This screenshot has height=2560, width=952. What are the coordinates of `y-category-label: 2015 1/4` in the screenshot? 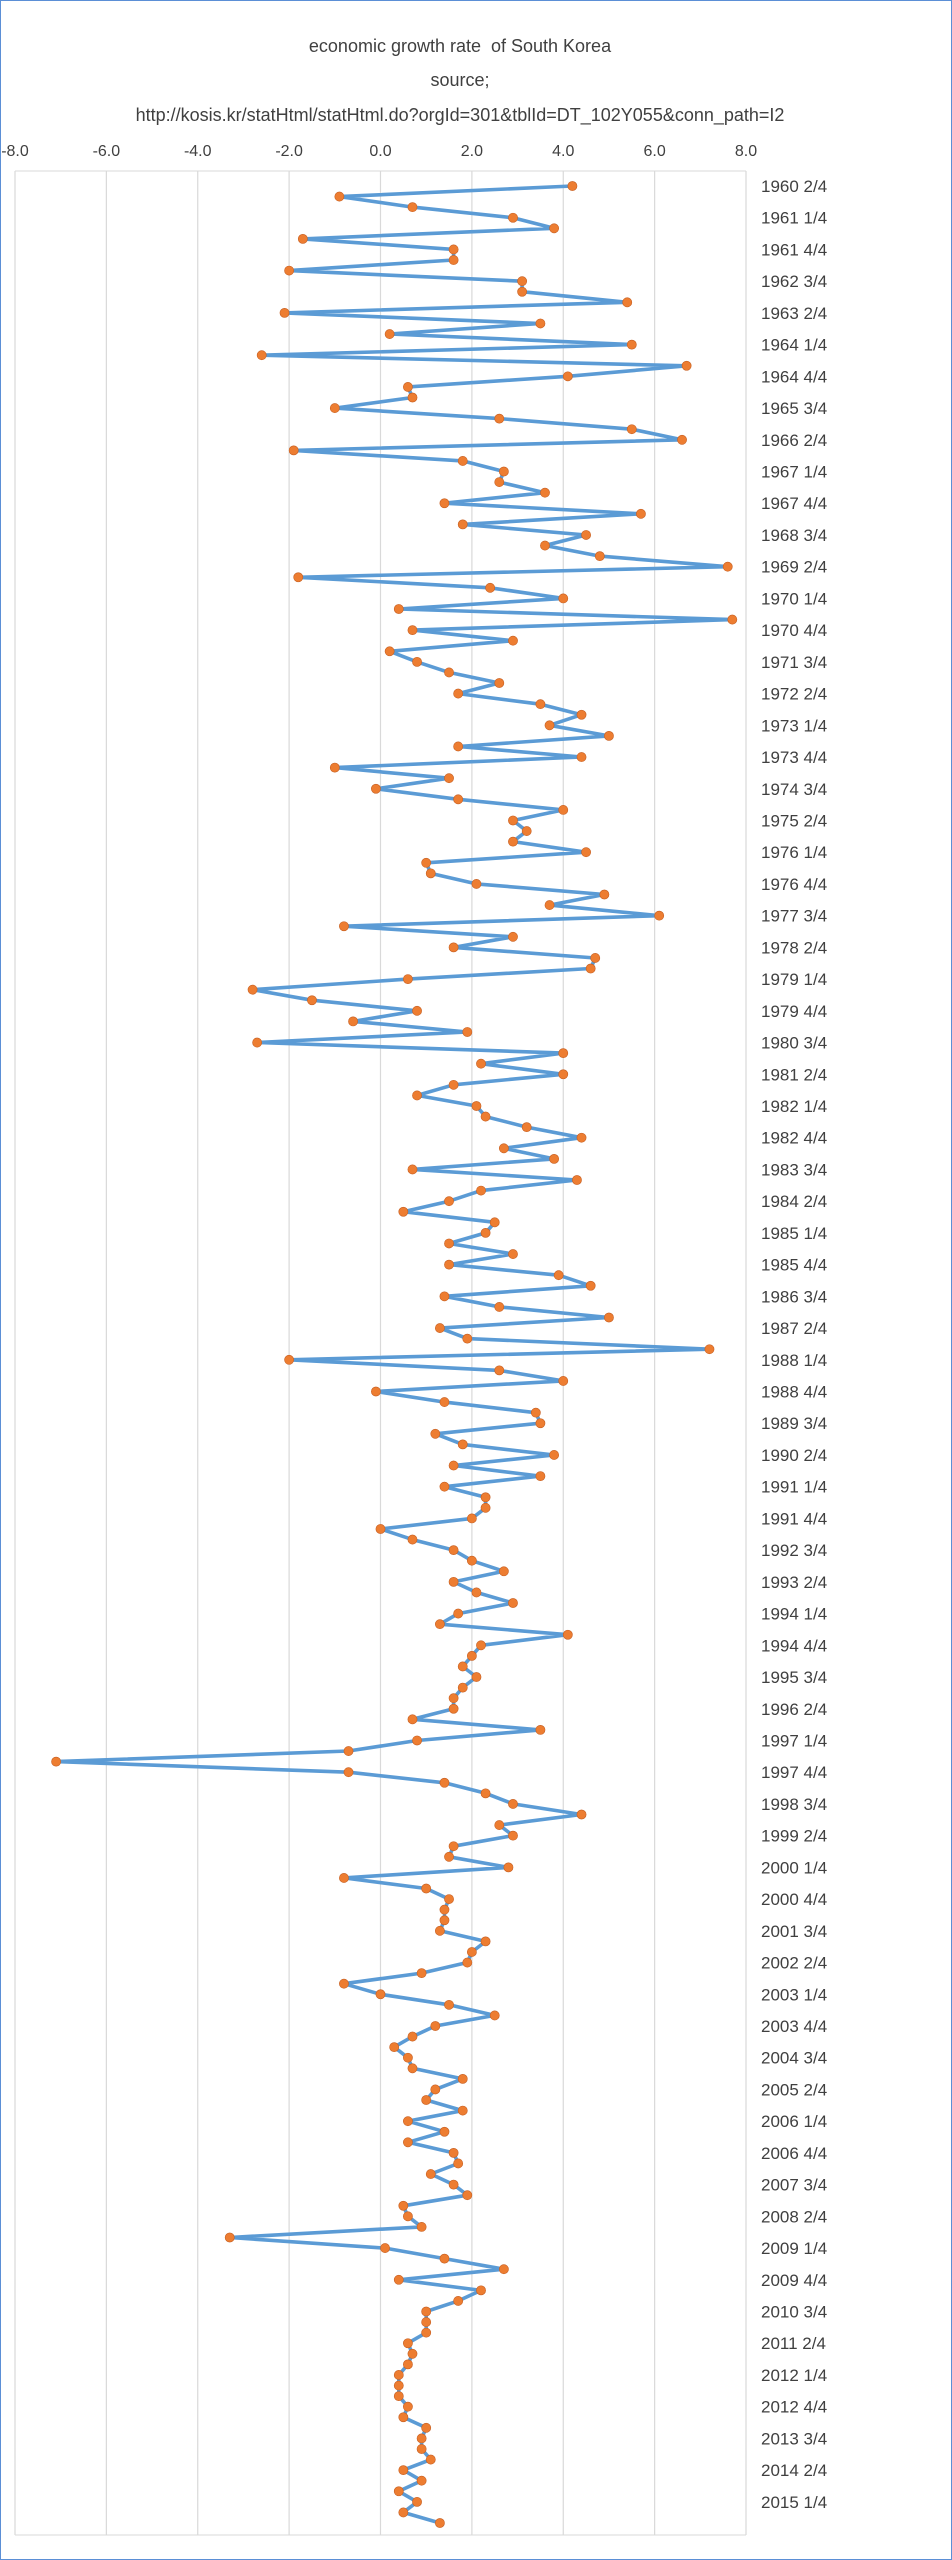 It's located at (794, 2502).